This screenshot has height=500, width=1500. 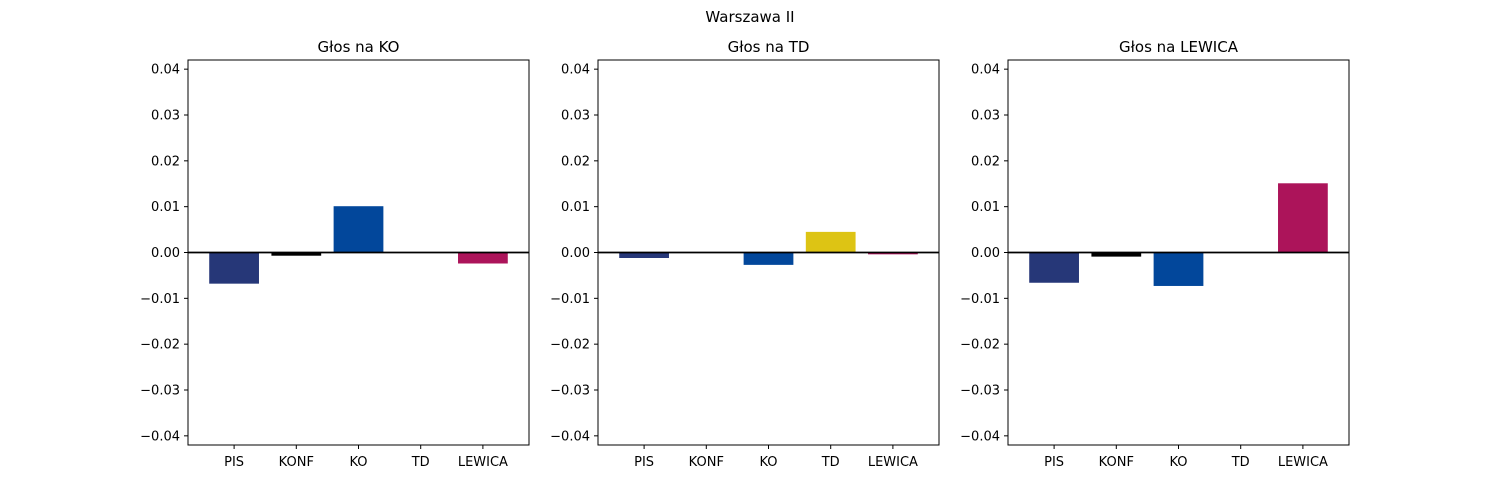 I want to click on figure-suptitle: Warszawa II, so click(x=749, y=17).